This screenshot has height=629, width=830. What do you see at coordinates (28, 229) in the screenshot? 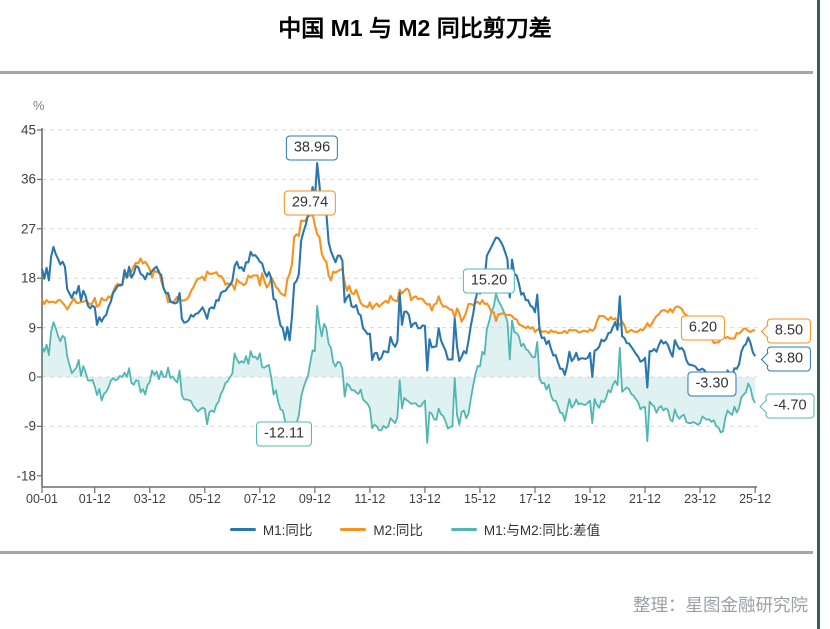
I see `y-tick-label: 27` at bounding box center [28, 229].